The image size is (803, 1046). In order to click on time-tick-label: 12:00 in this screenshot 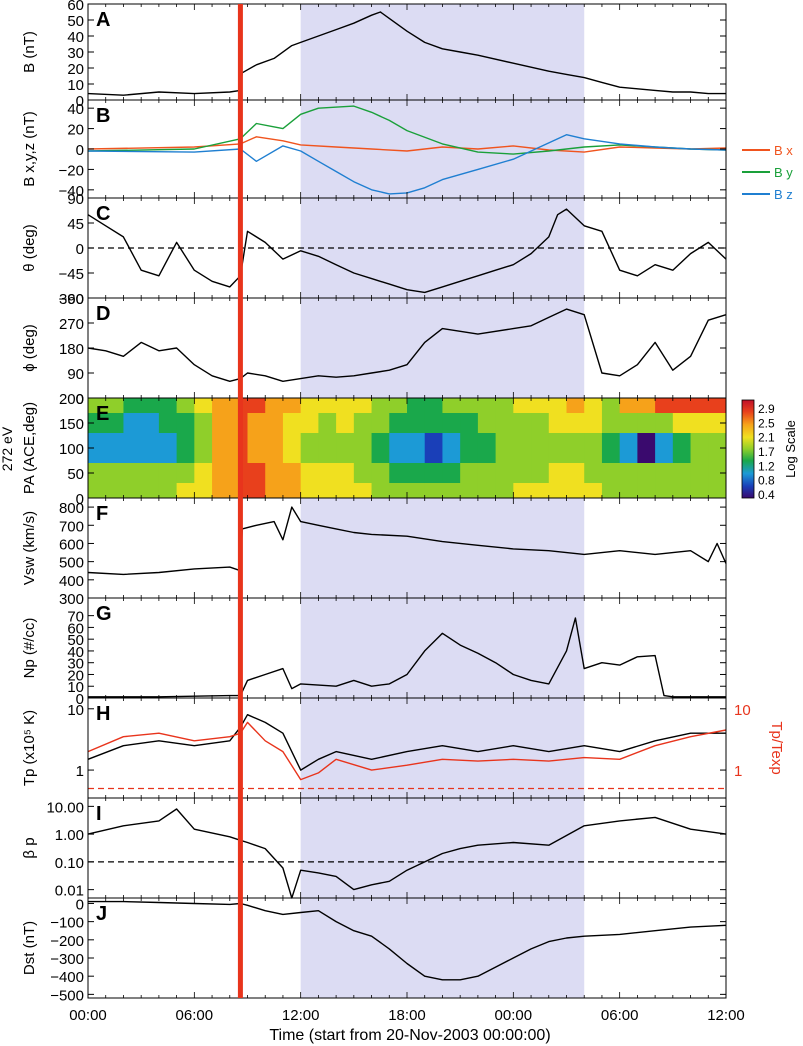, I will do `click(726, 1015)`.